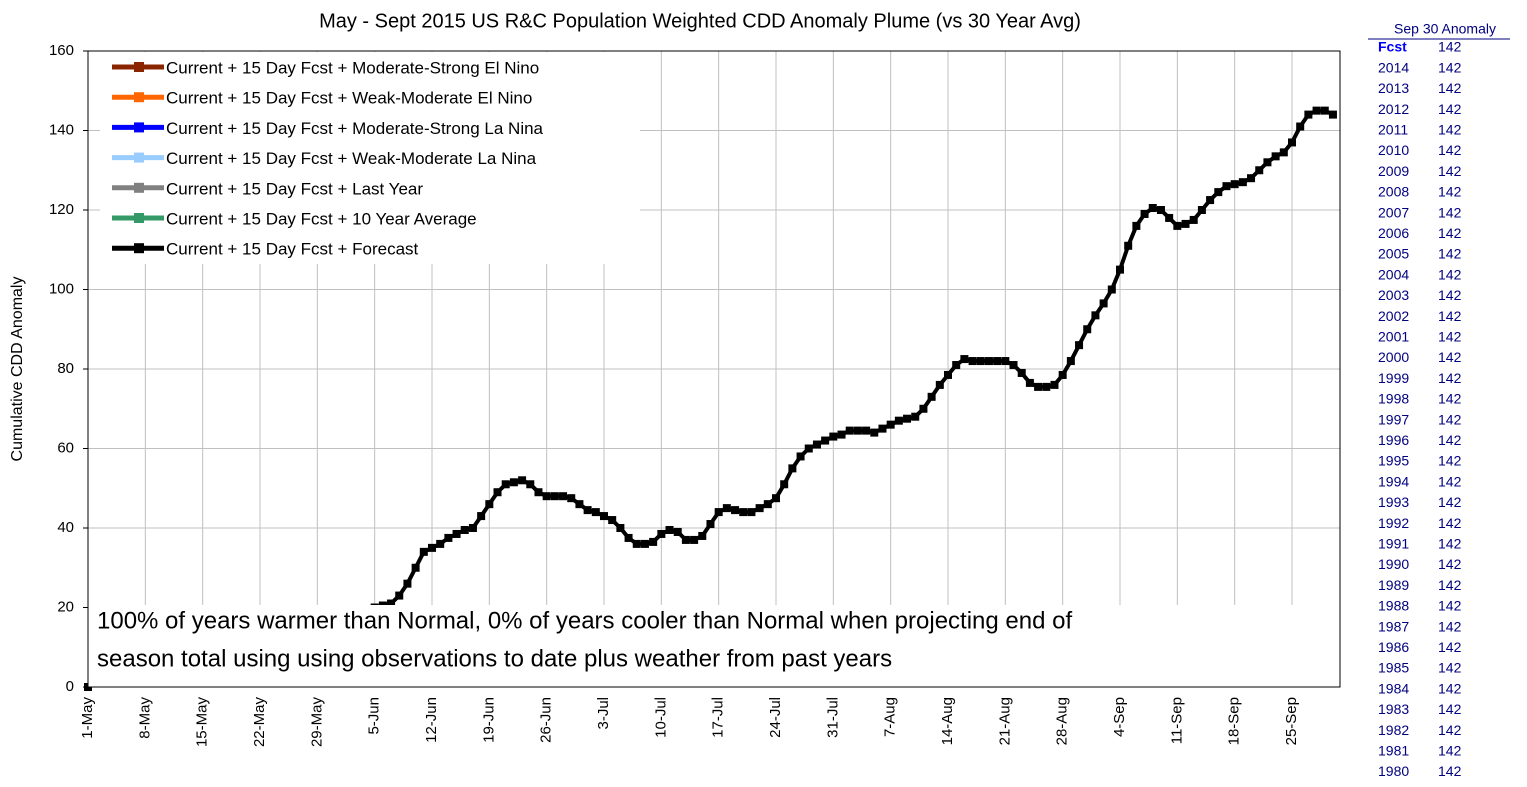  I want to click on legend-label: Current + 15 Day Fcst + Forecast, so click(292, 249).